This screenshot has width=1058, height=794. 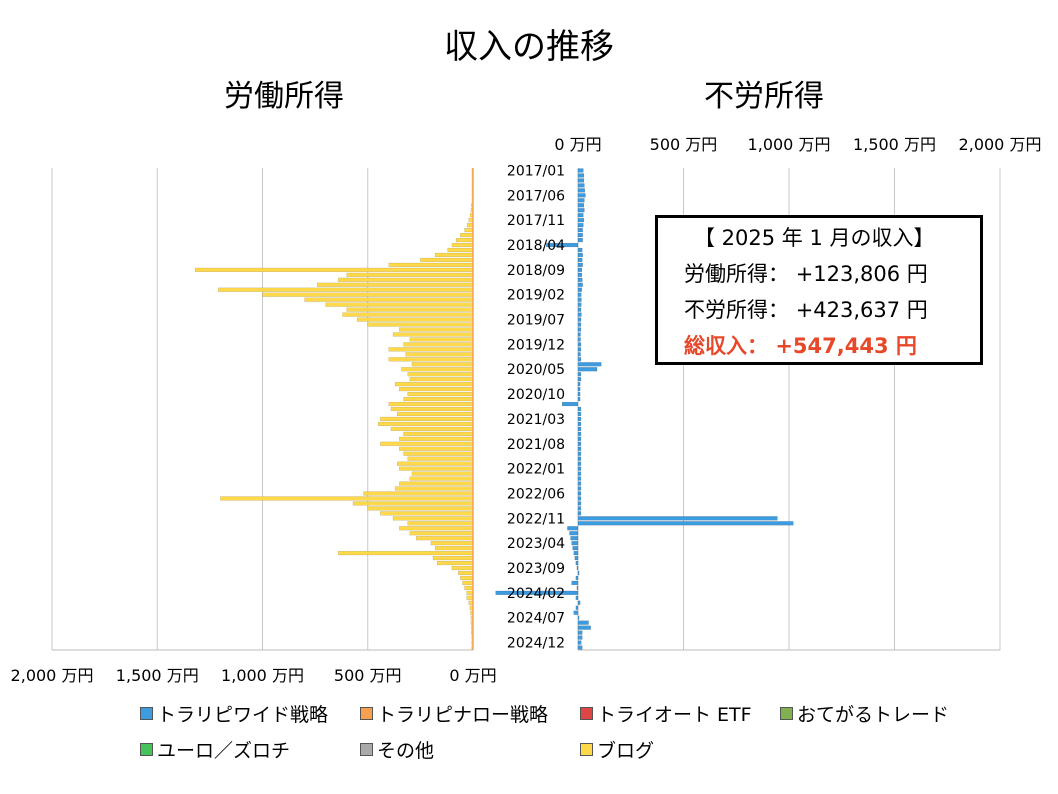 I want to click on right-axis-tick-label: 1,500 万円, so click(x=894, y=144).